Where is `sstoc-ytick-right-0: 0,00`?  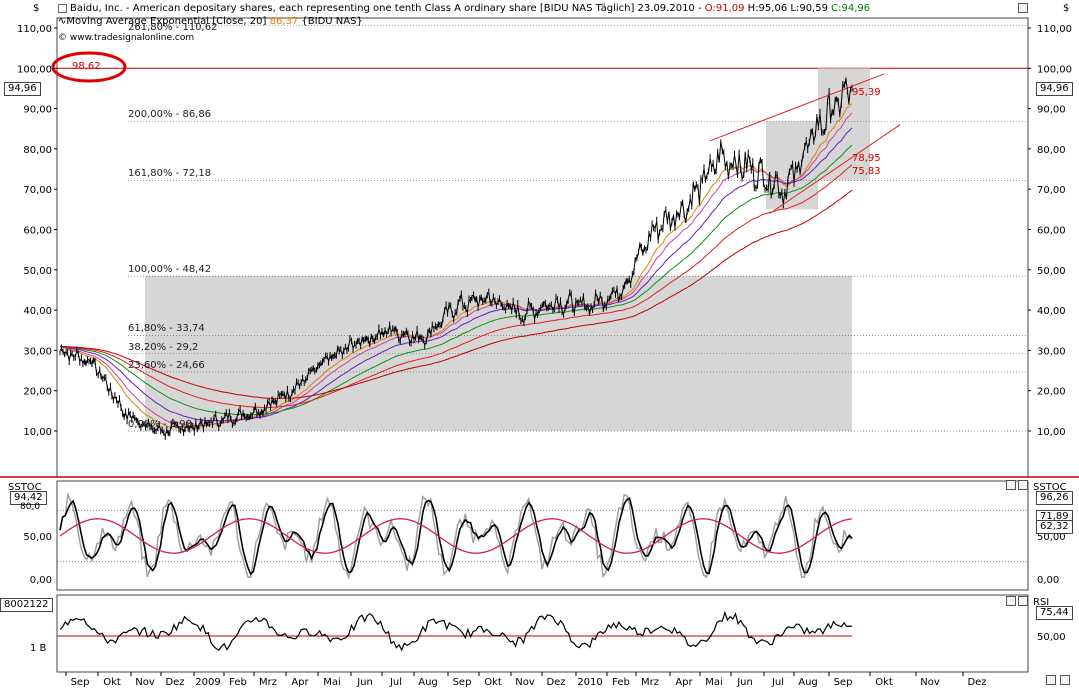
sstoc-ytick-right-0: 0,00 is located at coordinates (1048, 580).